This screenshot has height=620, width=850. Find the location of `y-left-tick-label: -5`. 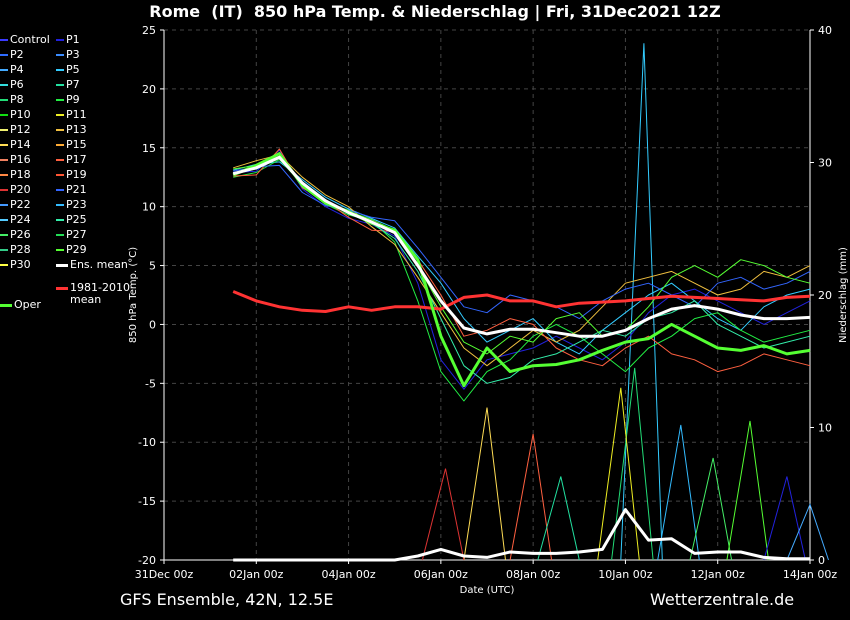

y-left-tick-label: -5 is located at coordinates (150, 383).